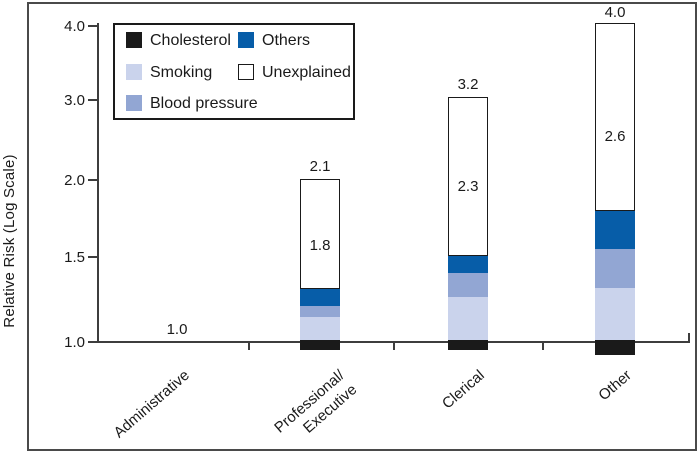  I want to click on y-tick-label: 2.0, so click(74, 180).